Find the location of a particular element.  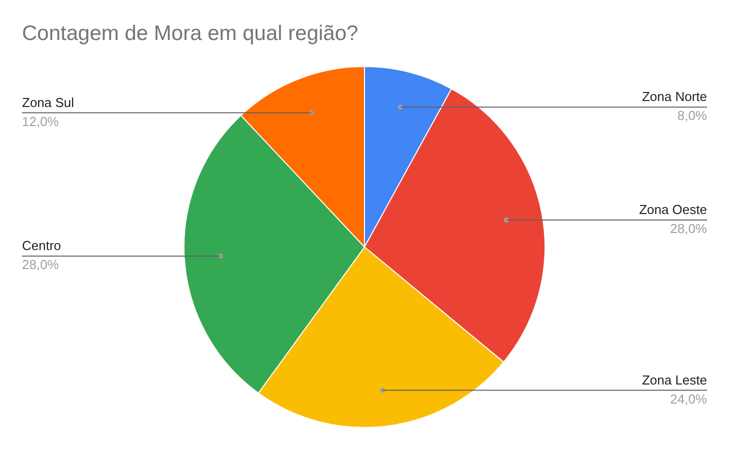

slice-label: Zona Oeste is located at coordinates (673, 210).